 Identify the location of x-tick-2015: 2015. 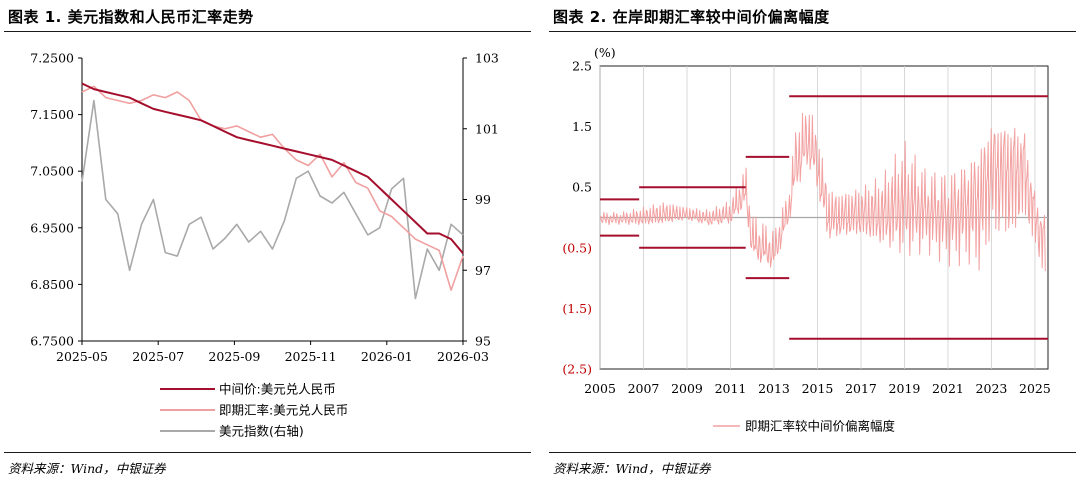
(818, 388).